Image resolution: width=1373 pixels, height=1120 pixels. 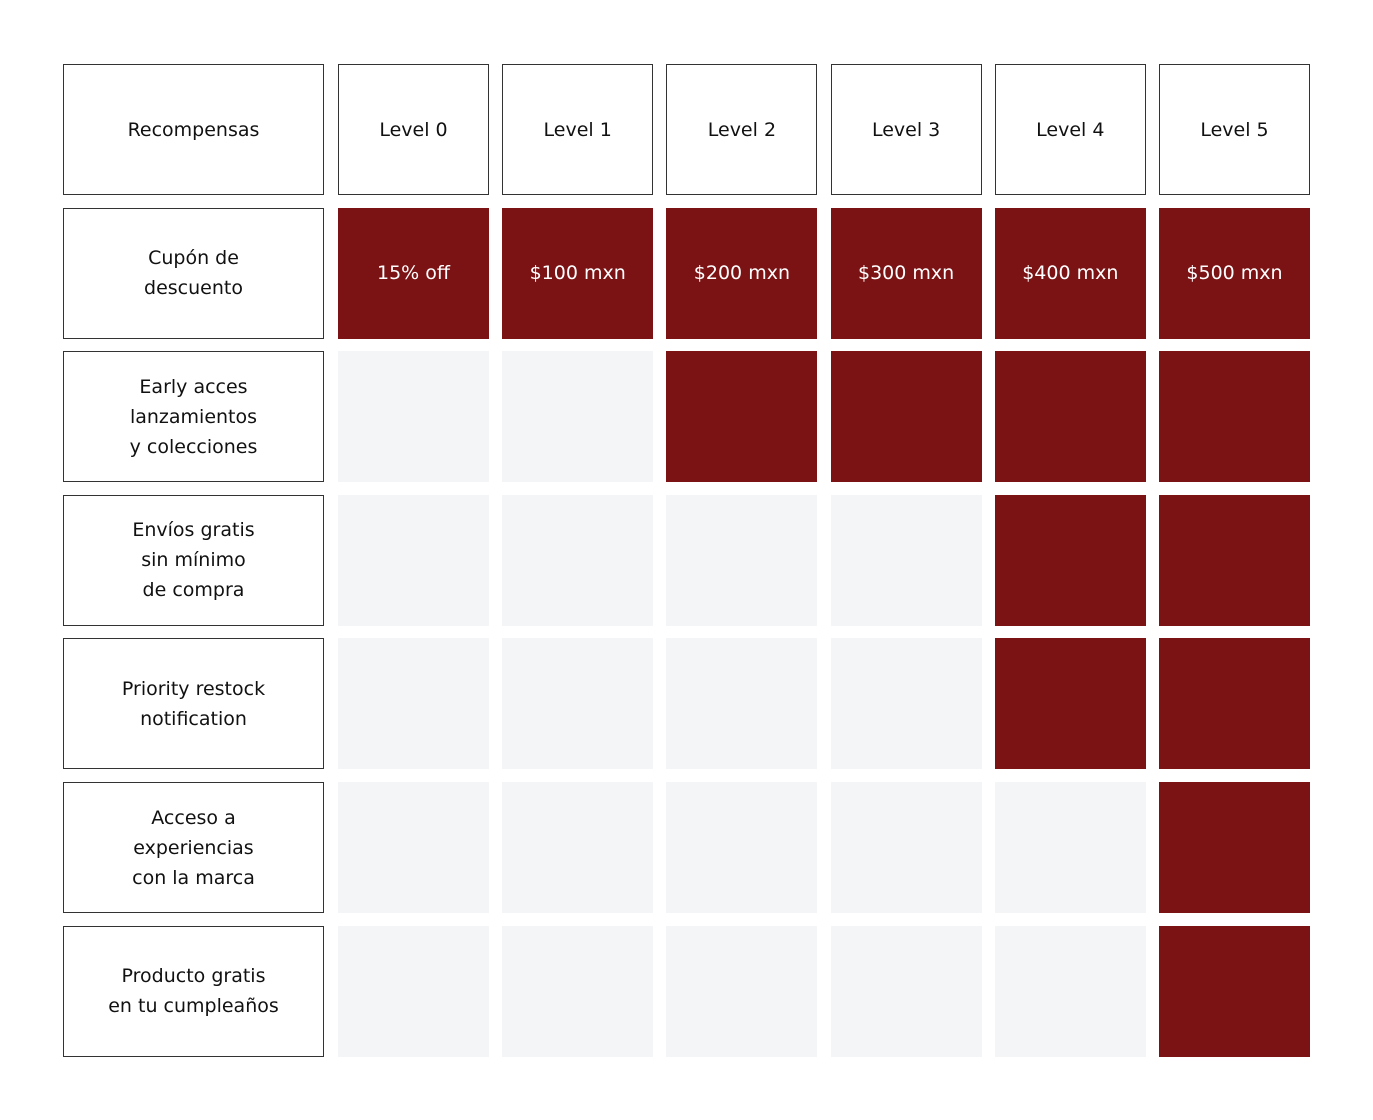 I want to click on header-title: Recompensas, so click(x=193, y=129).